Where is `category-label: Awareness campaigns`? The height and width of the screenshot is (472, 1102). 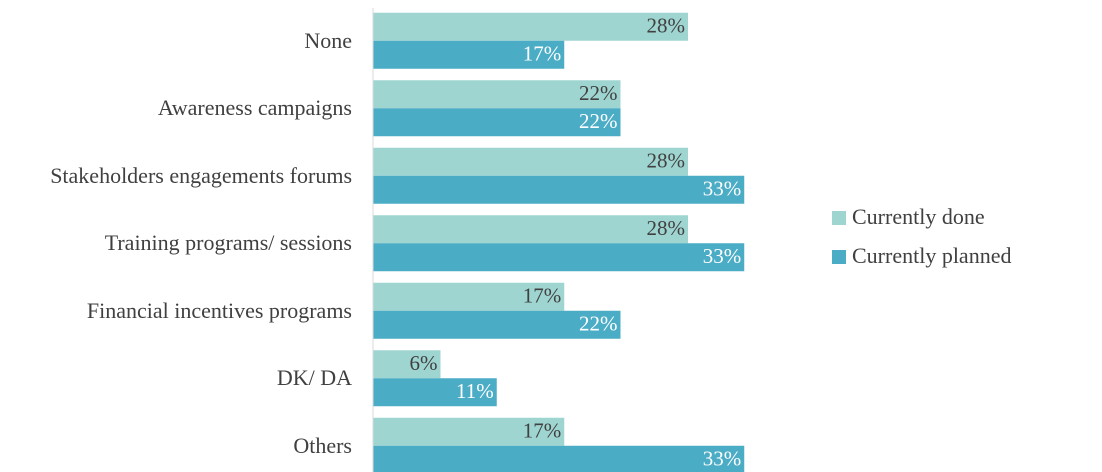
category-label: Awareness campaigns is located at coordinates (254, 108).